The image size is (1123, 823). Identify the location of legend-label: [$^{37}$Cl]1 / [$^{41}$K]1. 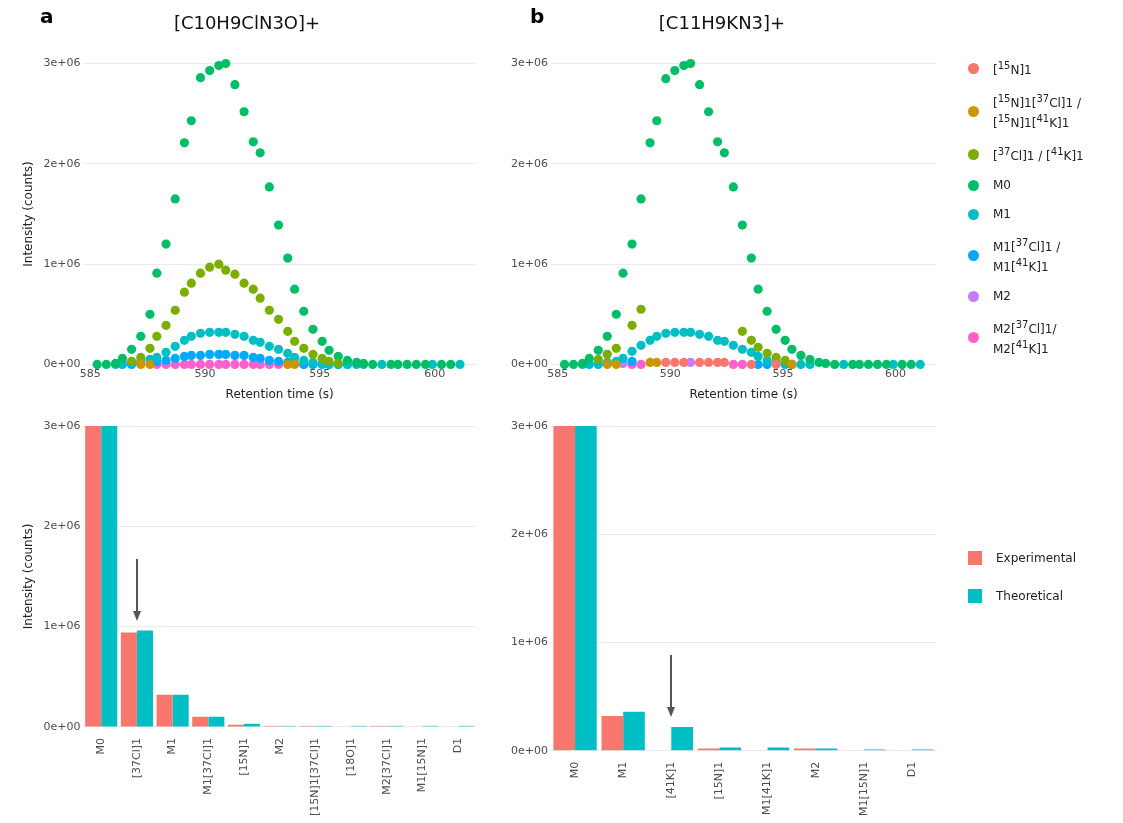
(1038, 154).